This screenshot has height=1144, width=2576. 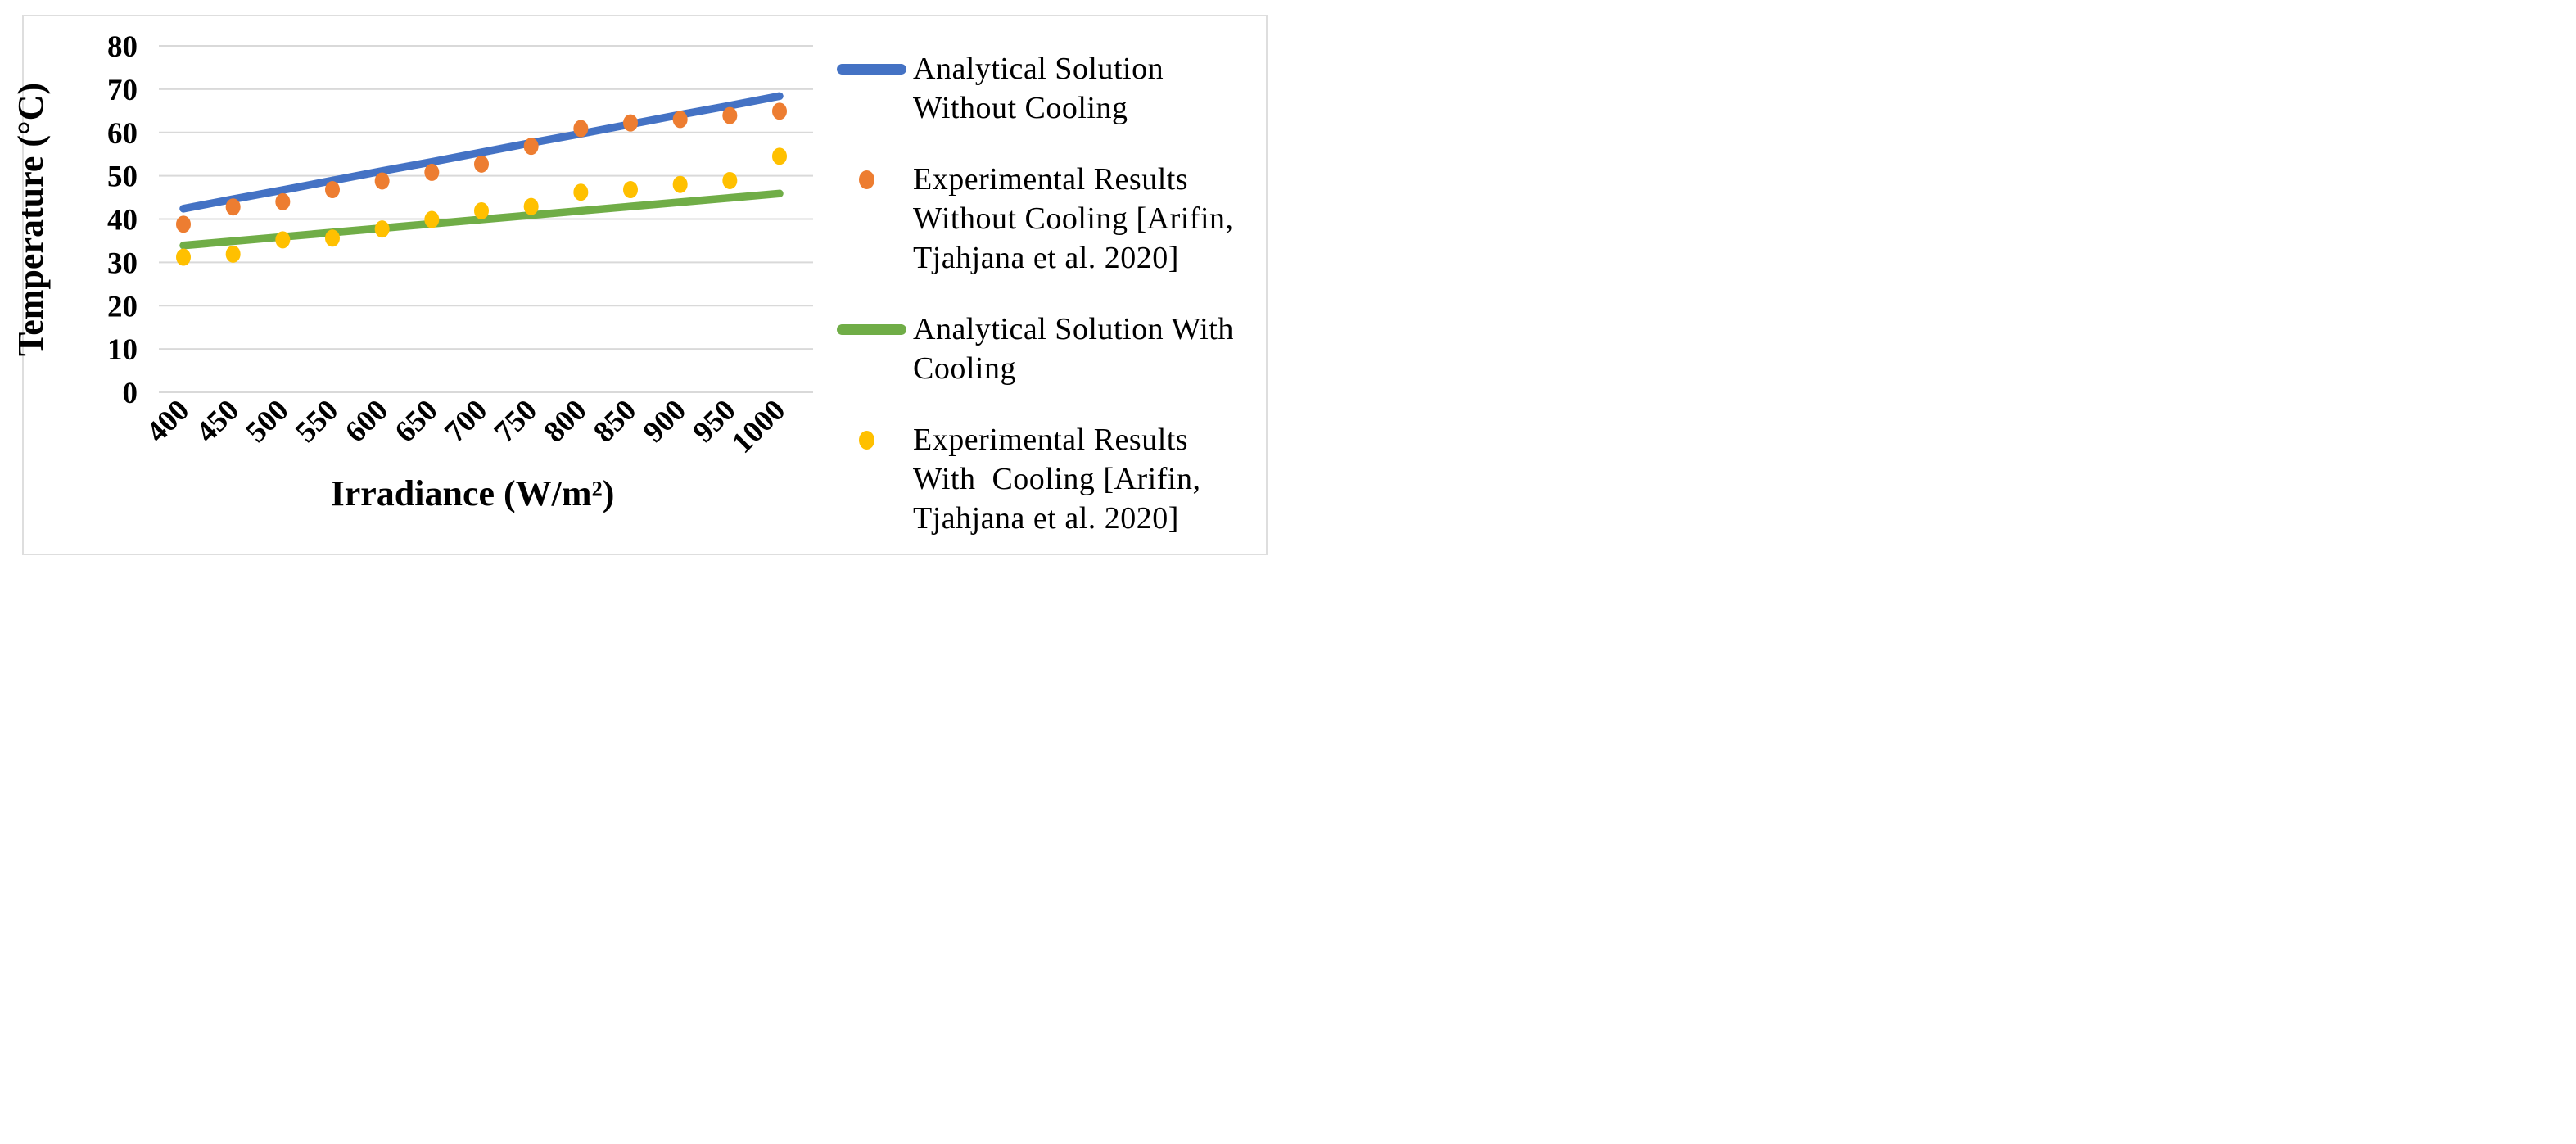 I want to click on legend-entry: Analytical Solution With Cooling, so click(x=1034, y=349).